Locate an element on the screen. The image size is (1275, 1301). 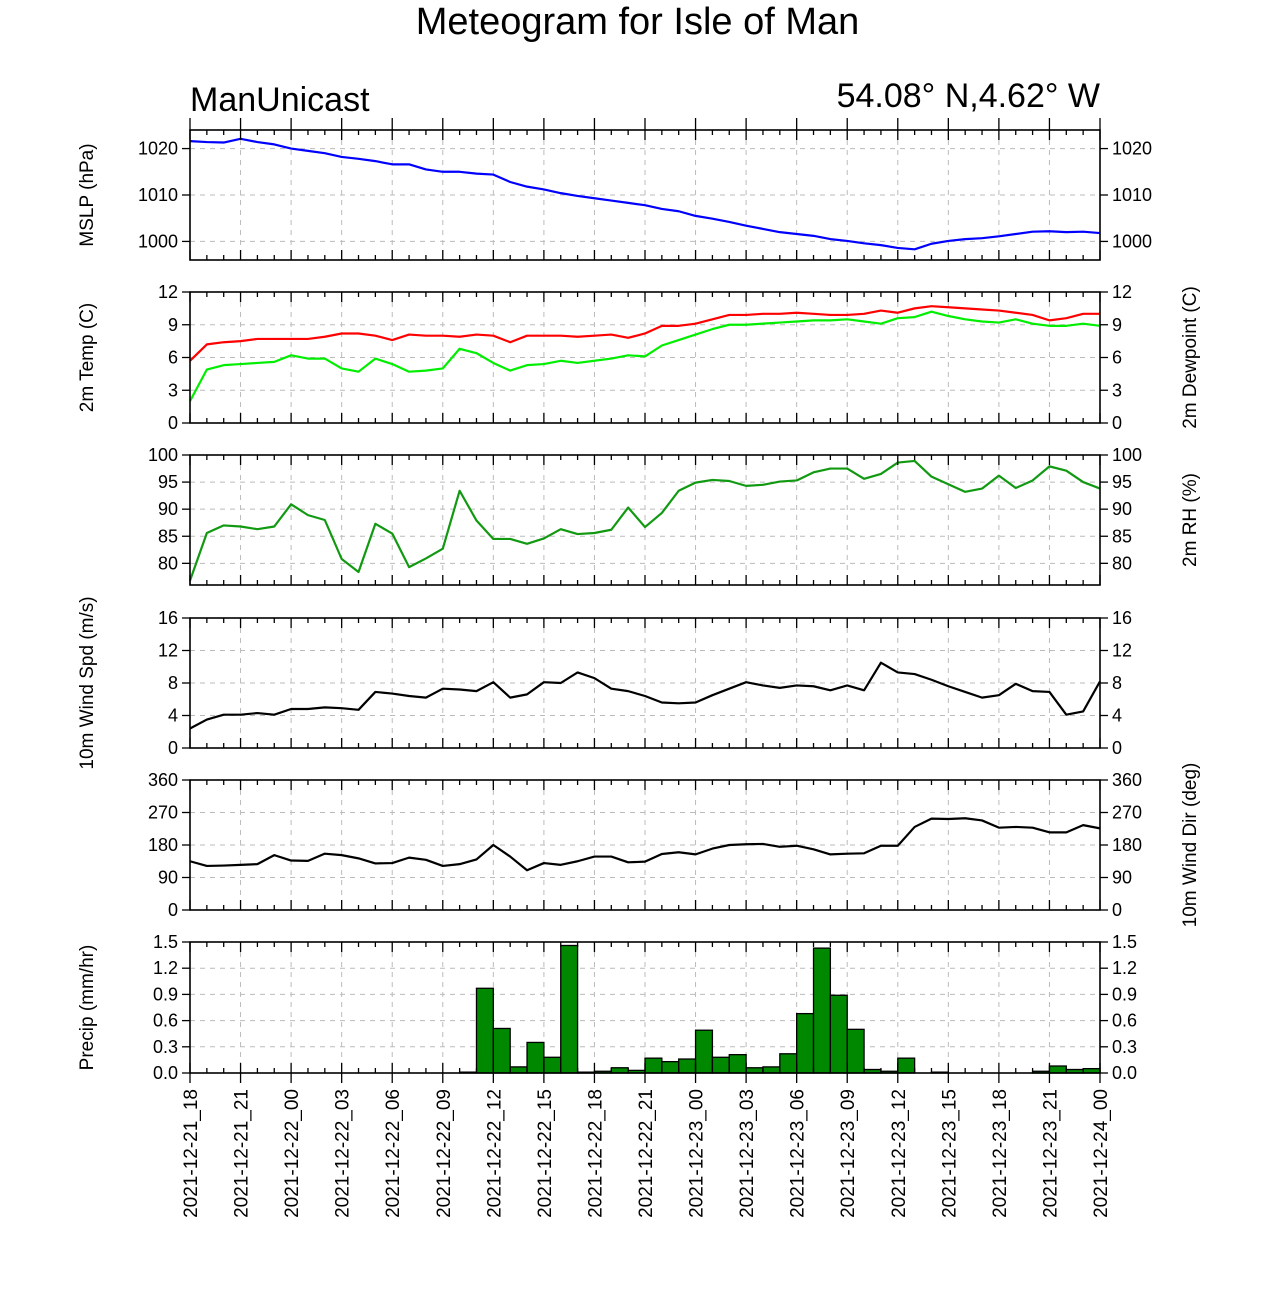
y-tick-label-left: 180 is located at coordinates (163, 845).